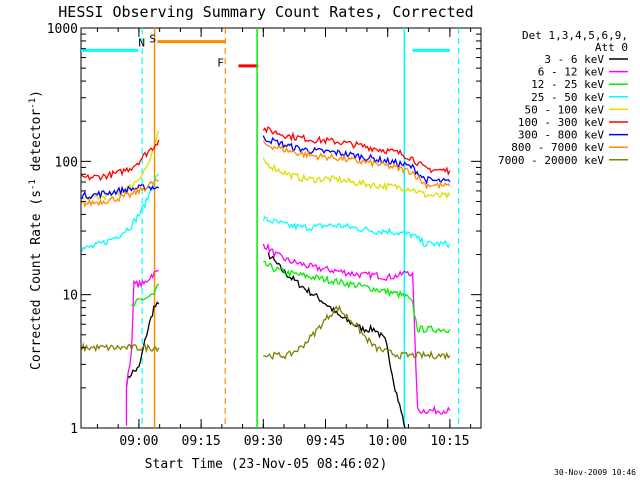 This screenshot has height=480, width=640. Describe the element at coordinates (325, 441) in the screenshot. I see `x-tick-label: 09:45` at that location.